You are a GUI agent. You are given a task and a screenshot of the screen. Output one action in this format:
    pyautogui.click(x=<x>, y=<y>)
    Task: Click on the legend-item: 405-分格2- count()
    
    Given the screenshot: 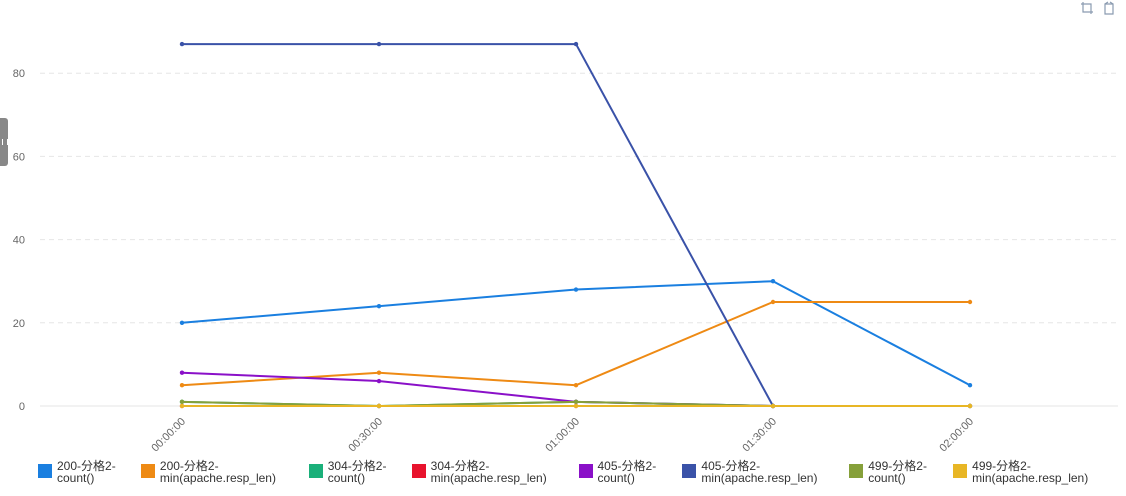 What is the action you would take?
    pyautogui.click(x=631, y=472)
    